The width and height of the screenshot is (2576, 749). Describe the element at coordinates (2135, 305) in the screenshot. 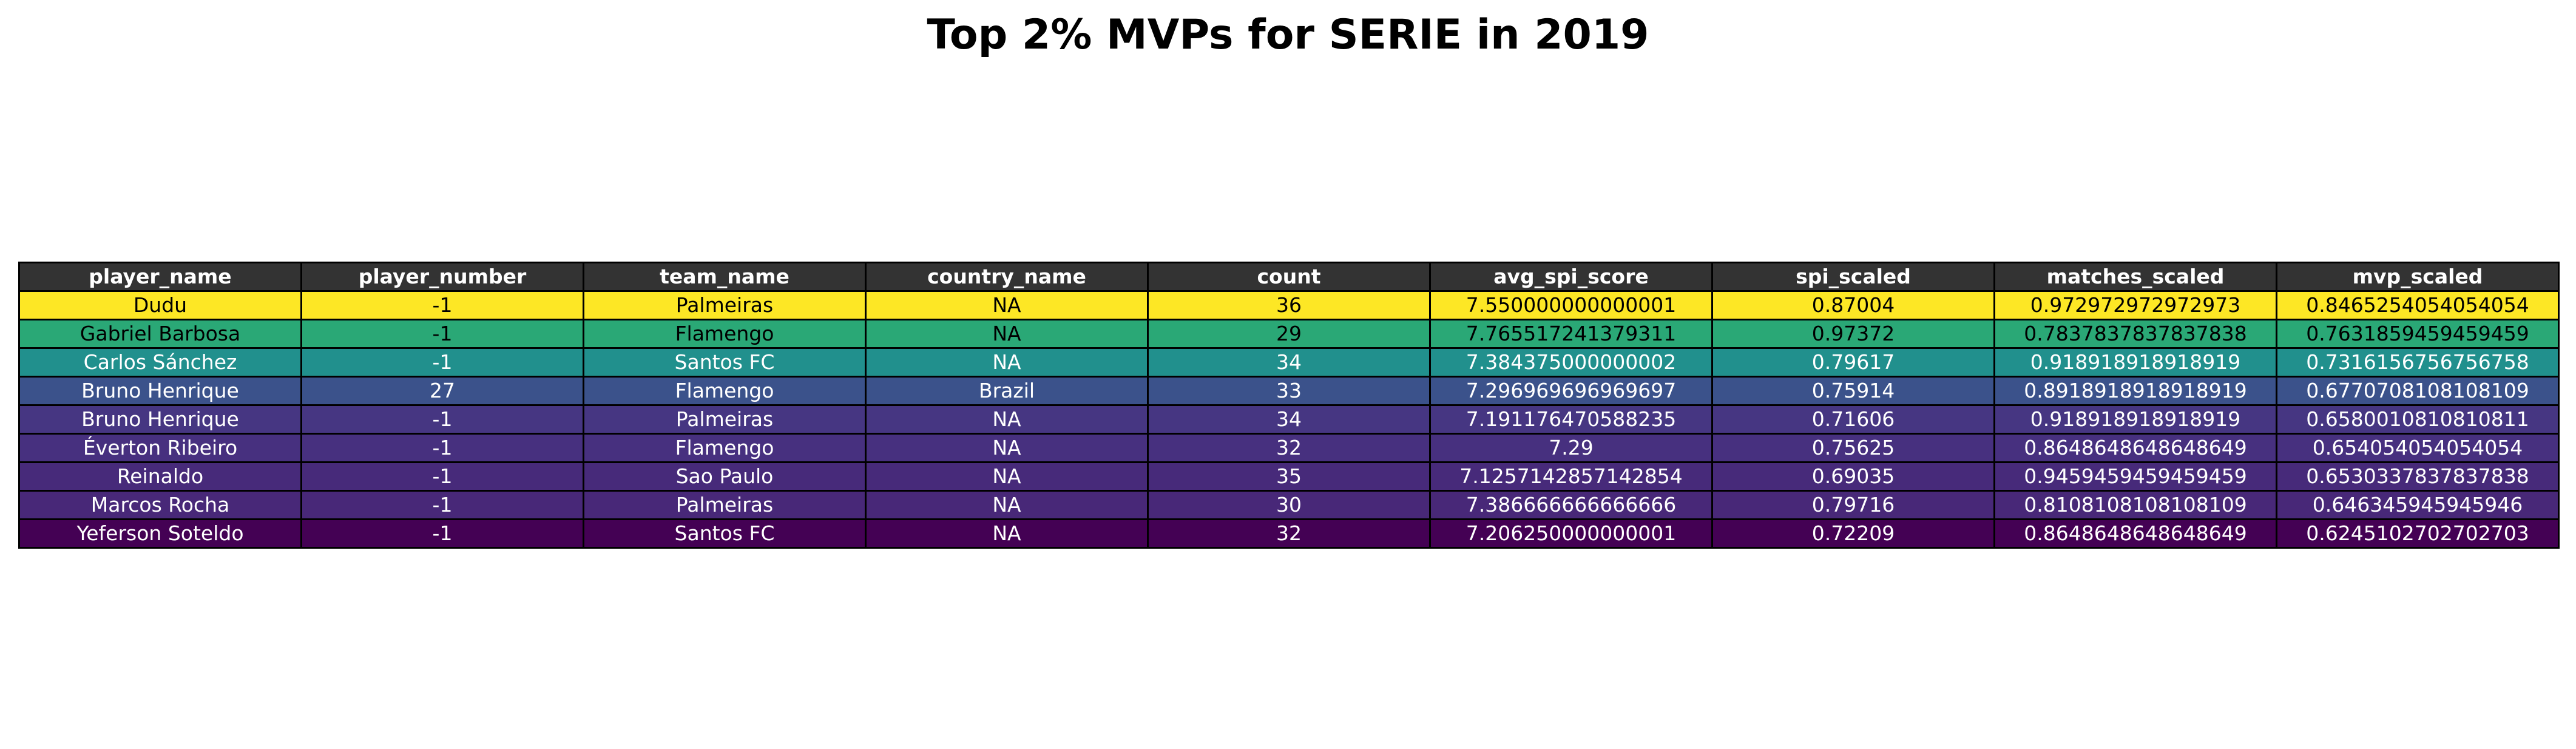

I see `cell-matches-scaled: 0.972972972972973` at that location.